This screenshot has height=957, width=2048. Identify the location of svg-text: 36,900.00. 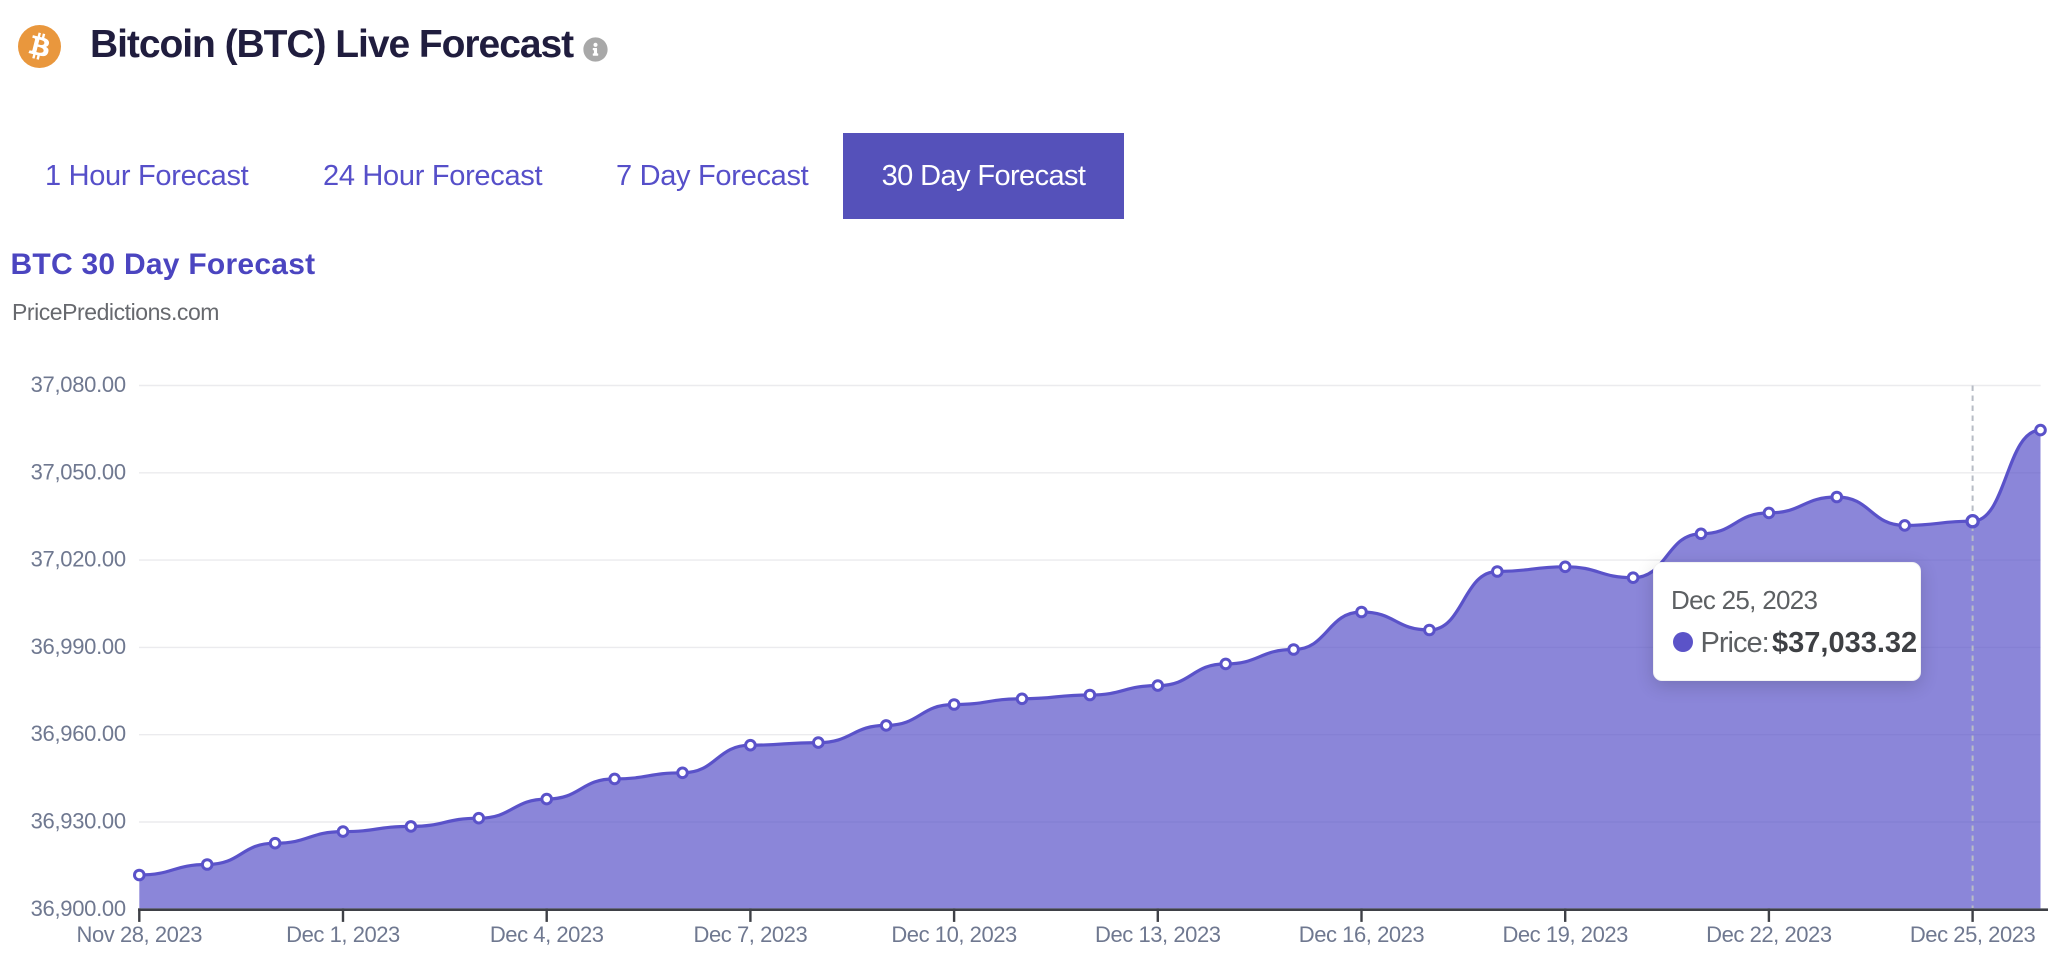
(78, 908).